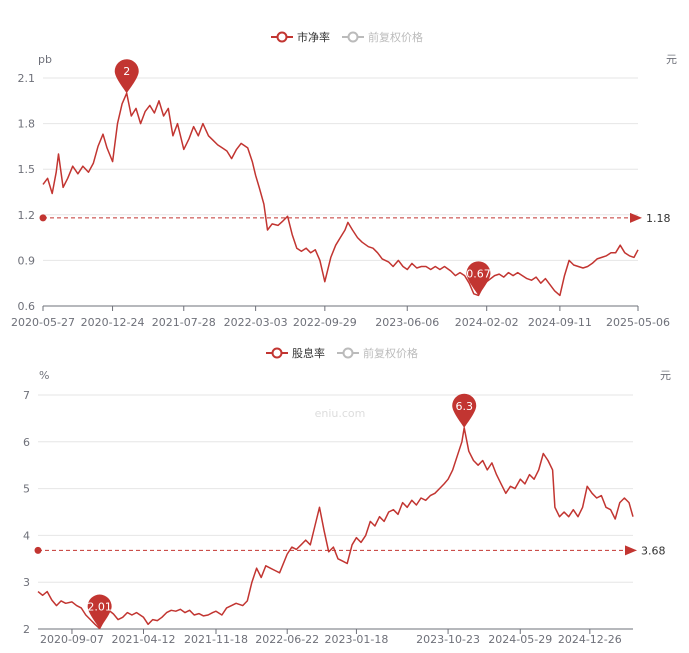 This screenshot has height=653, width=689. I want to click on watermark-text: eniu.com, so click(340, 413).